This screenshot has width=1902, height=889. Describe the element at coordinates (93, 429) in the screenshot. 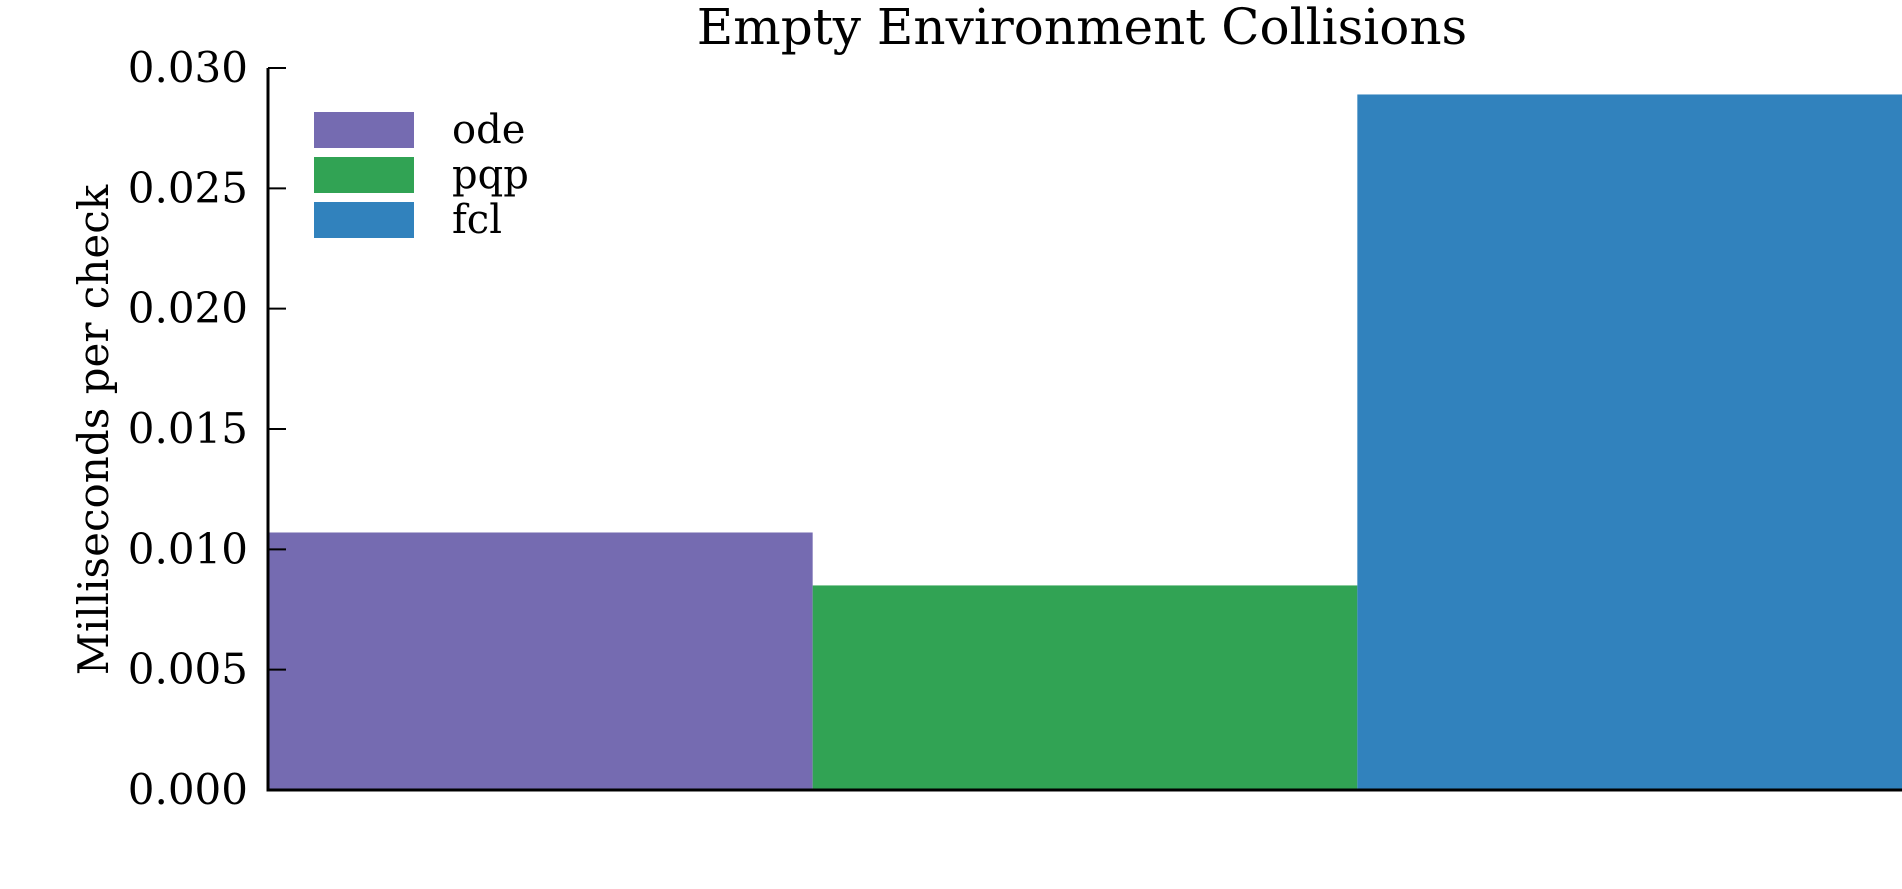

I see `y-axis-label: Milliseconds per check` at that location.